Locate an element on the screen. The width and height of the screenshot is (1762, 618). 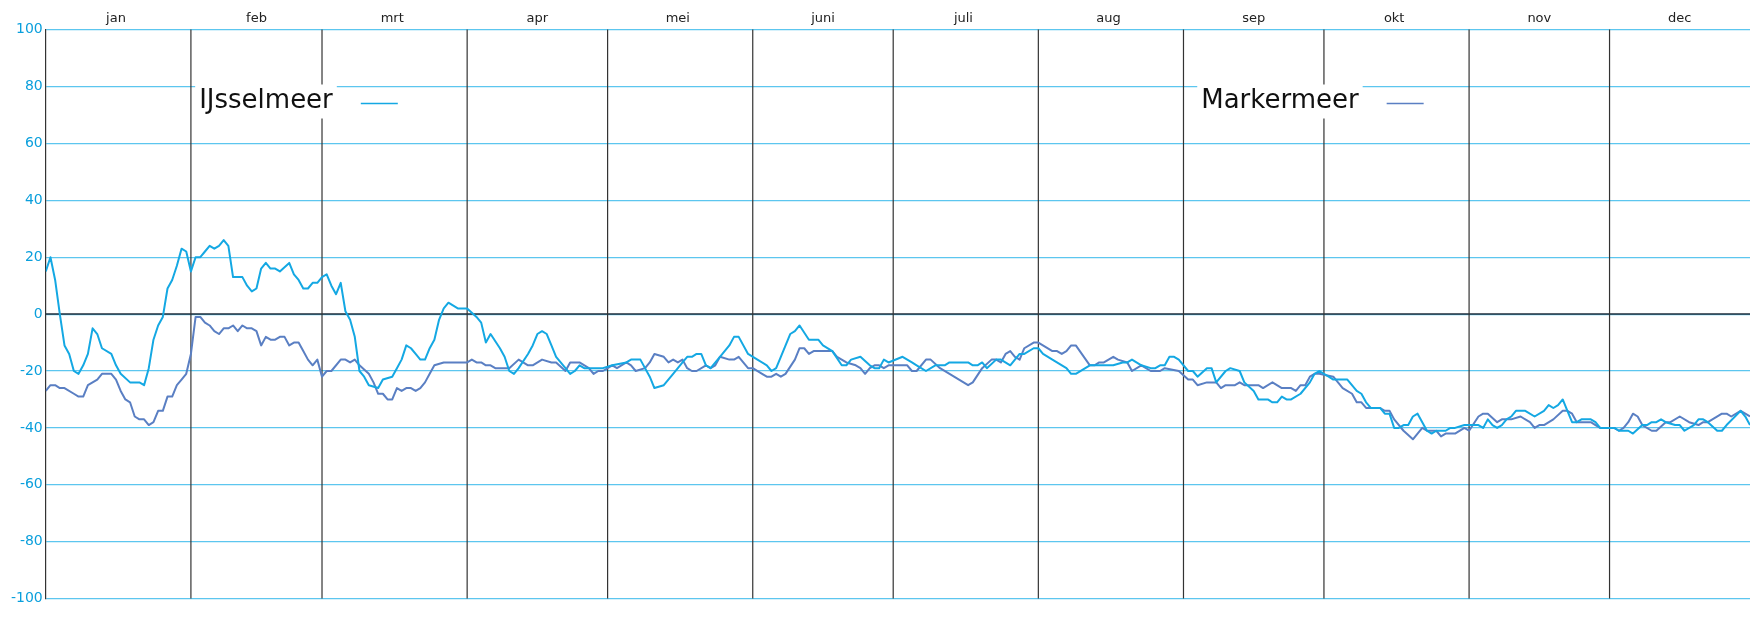
x-tick-label: feb is located at coordinates (256, 18).